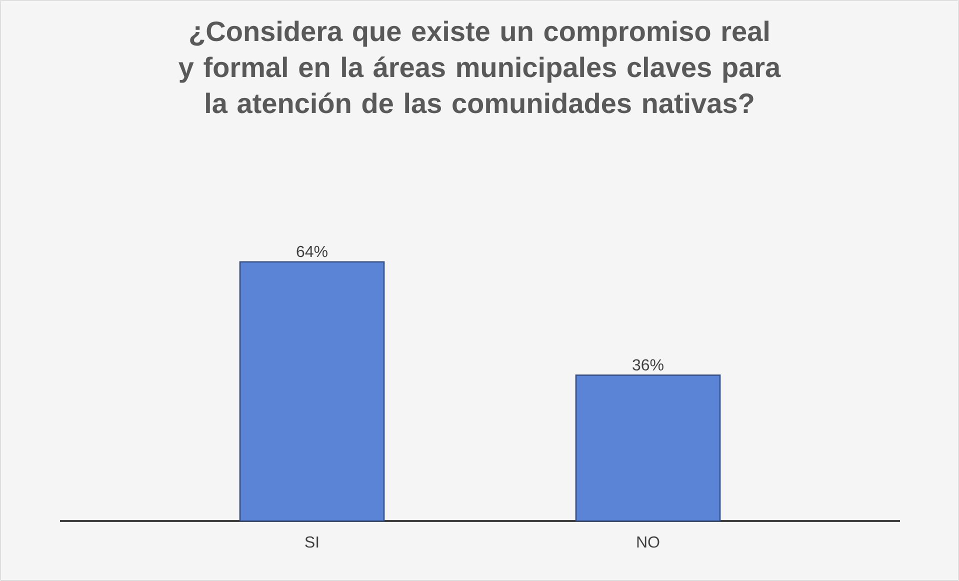 This screenshot has width=959, height=581. Describe the element at coordinates (648, 542) in the screenshot. I see `x-tick-label: NO` at that location.